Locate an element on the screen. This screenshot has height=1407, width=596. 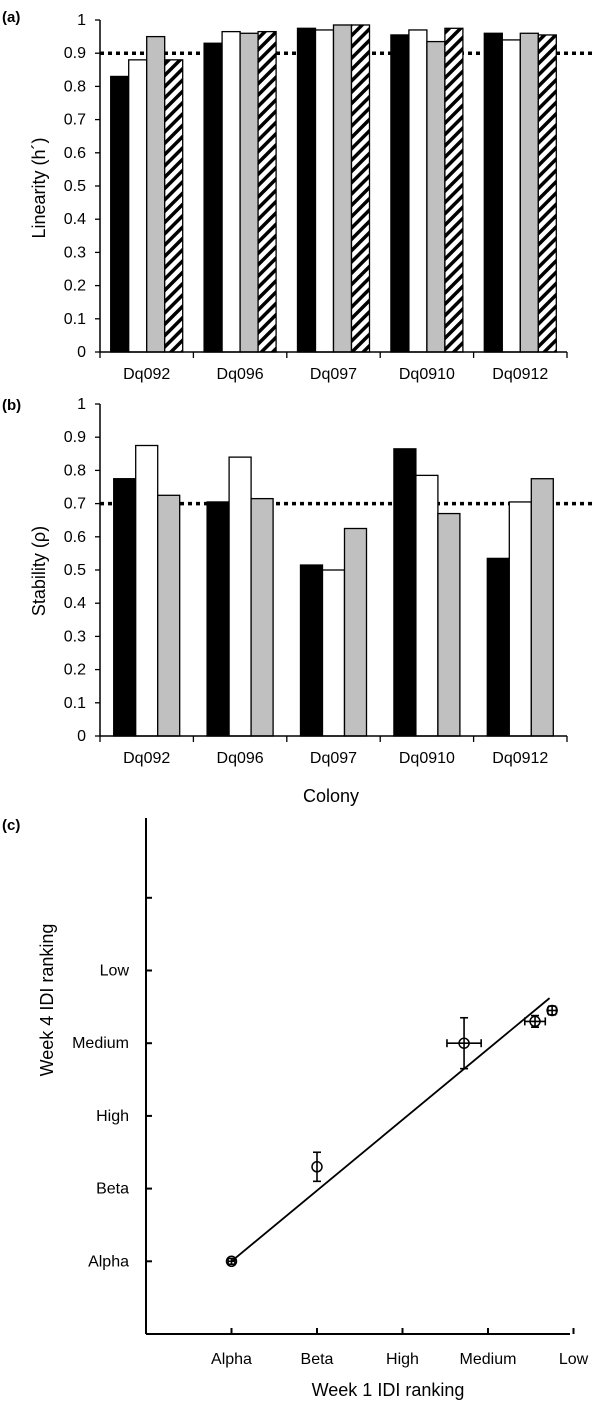
a-bar-s0-Dq0910 is located at coordinates (400, 193).